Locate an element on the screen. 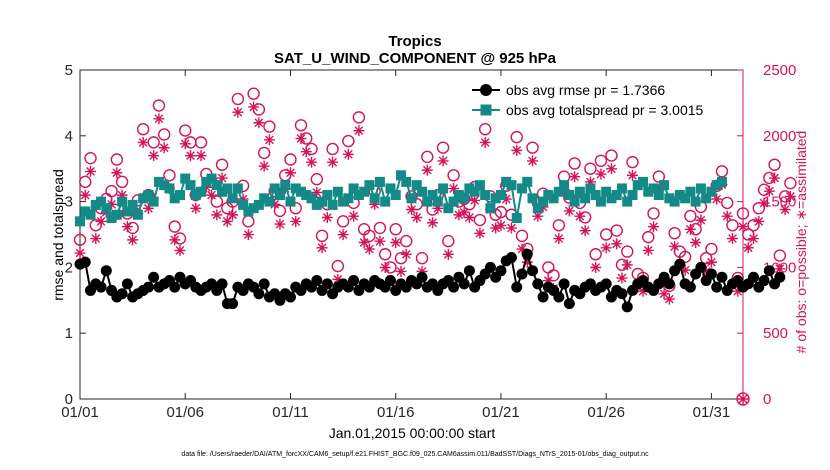 This screenshot has width=830, height=470. x-tick-label: 01/26 is located at coordinates (606, 412).